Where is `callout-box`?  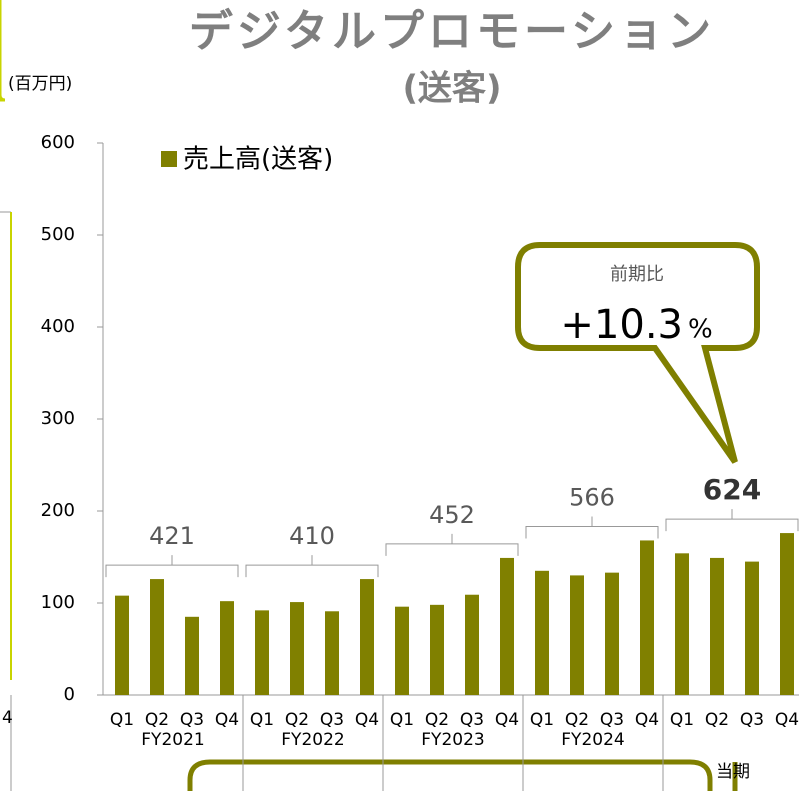 callout-box is located at coordinates (637, 353).